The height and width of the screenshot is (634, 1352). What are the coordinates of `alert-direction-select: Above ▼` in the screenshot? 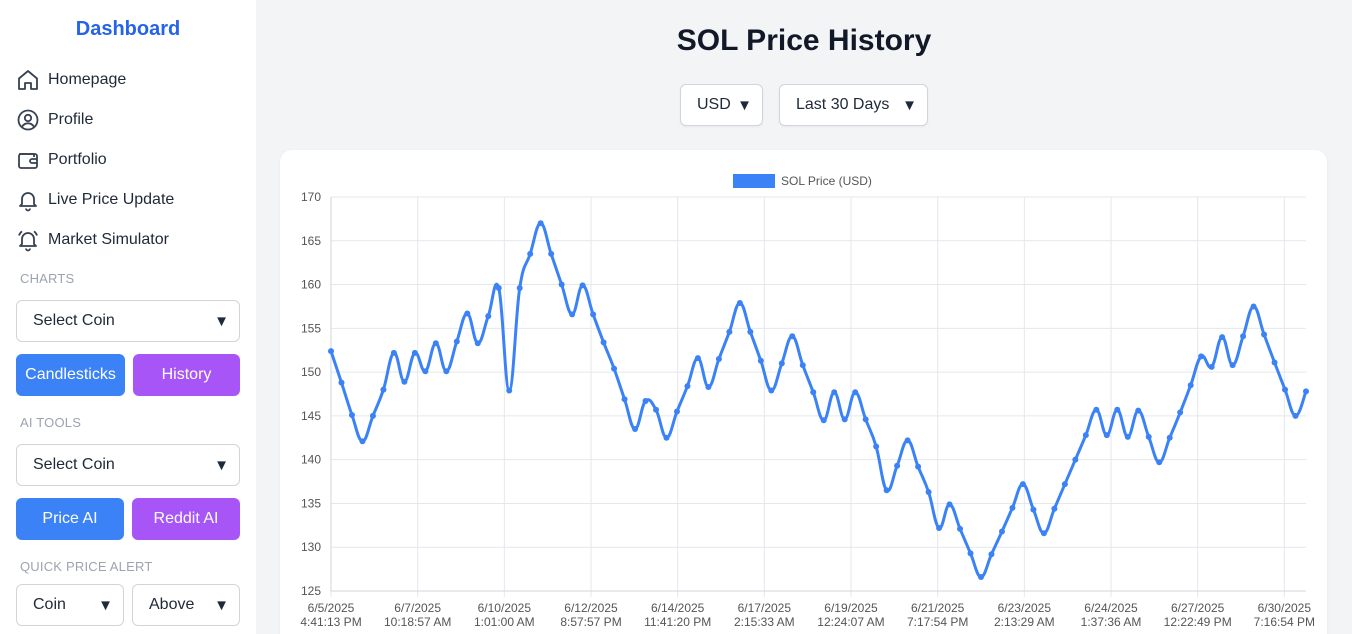 It's located at (186, 605).